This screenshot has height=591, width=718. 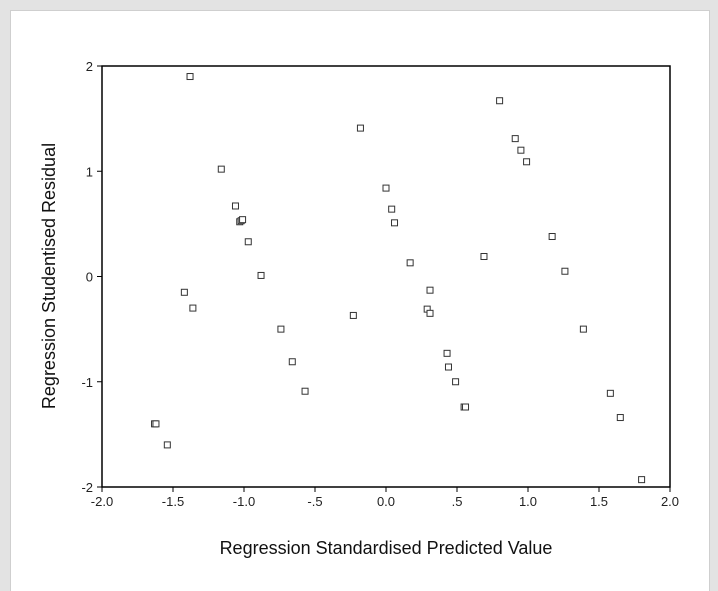 I want to click on frame-border-top, so click(x=359, y=5).